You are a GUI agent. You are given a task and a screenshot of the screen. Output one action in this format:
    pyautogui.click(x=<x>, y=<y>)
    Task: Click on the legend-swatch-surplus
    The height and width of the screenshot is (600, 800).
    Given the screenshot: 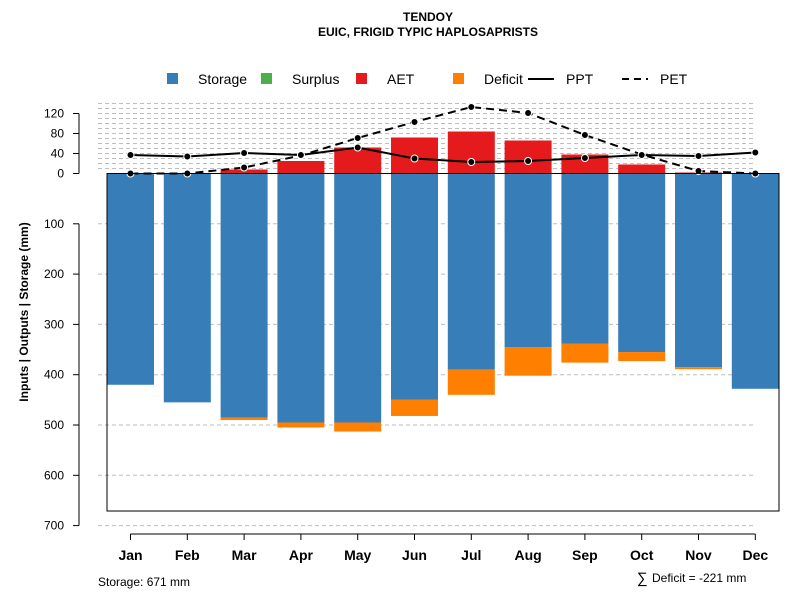 What is the action you would take?
    pyautogui.click(x=266, y=78)
    